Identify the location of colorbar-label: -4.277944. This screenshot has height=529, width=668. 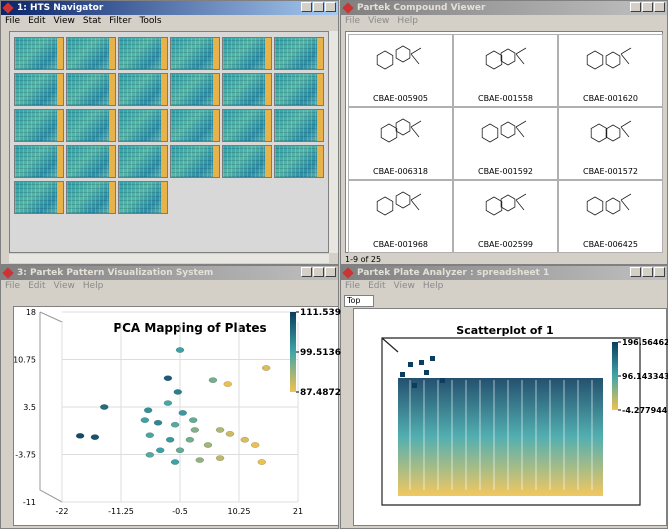
(645, 410).